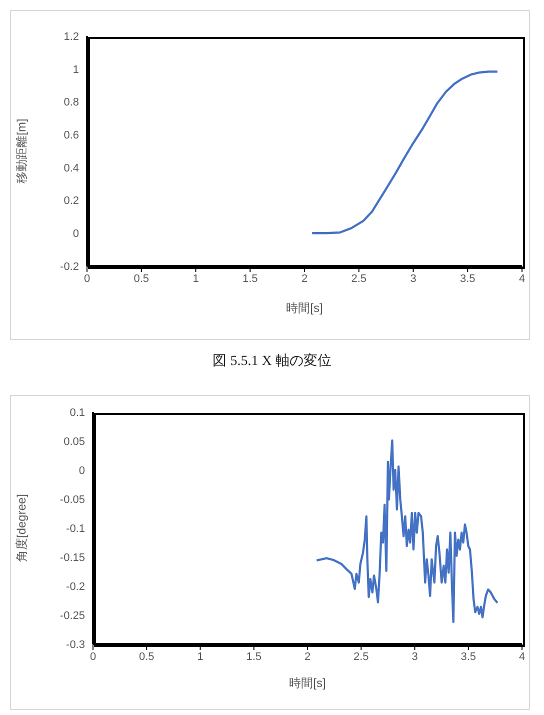 This screenshot has height=715, width=544. Describe the element at coordinates (72, 500) in the screenshot. I see `y-tick-label: -0.05` at that location.